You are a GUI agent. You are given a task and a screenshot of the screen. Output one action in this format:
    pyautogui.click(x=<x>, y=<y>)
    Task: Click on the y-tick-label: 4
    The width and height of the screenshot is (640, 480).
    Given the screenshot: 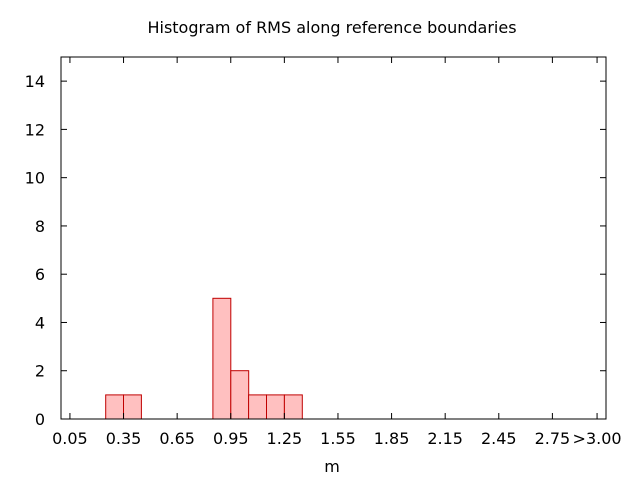 What is the action you would take?
    pyautogui.click(x=40, y=322)
    